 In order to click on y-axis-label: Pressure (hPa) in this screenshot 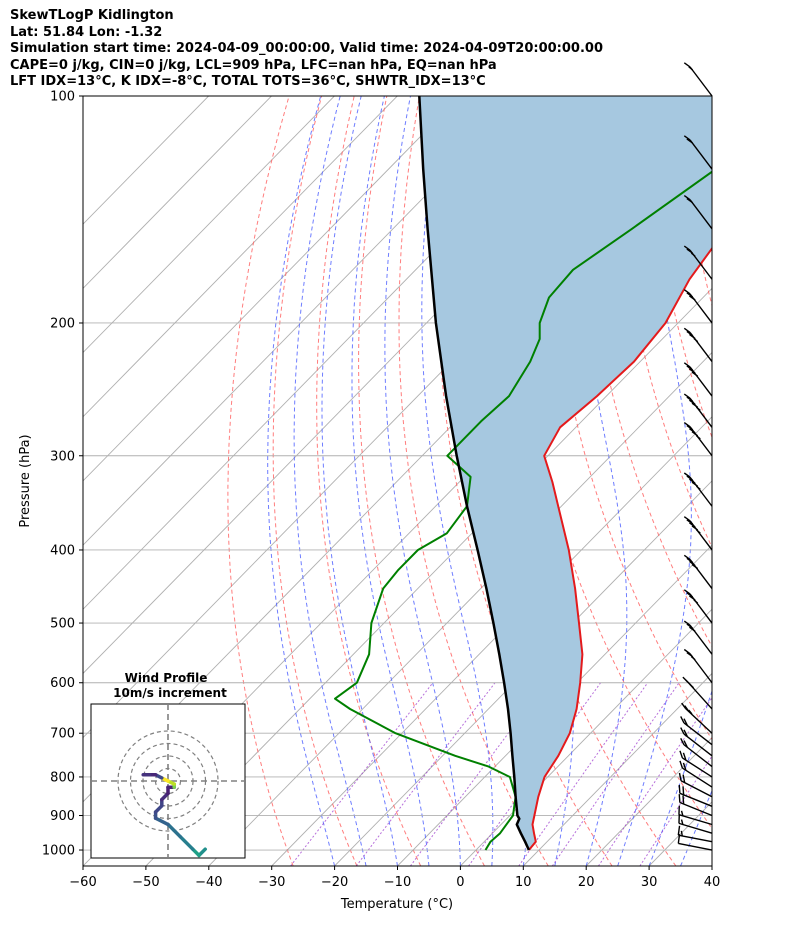, I will do `click(25, 480)`.